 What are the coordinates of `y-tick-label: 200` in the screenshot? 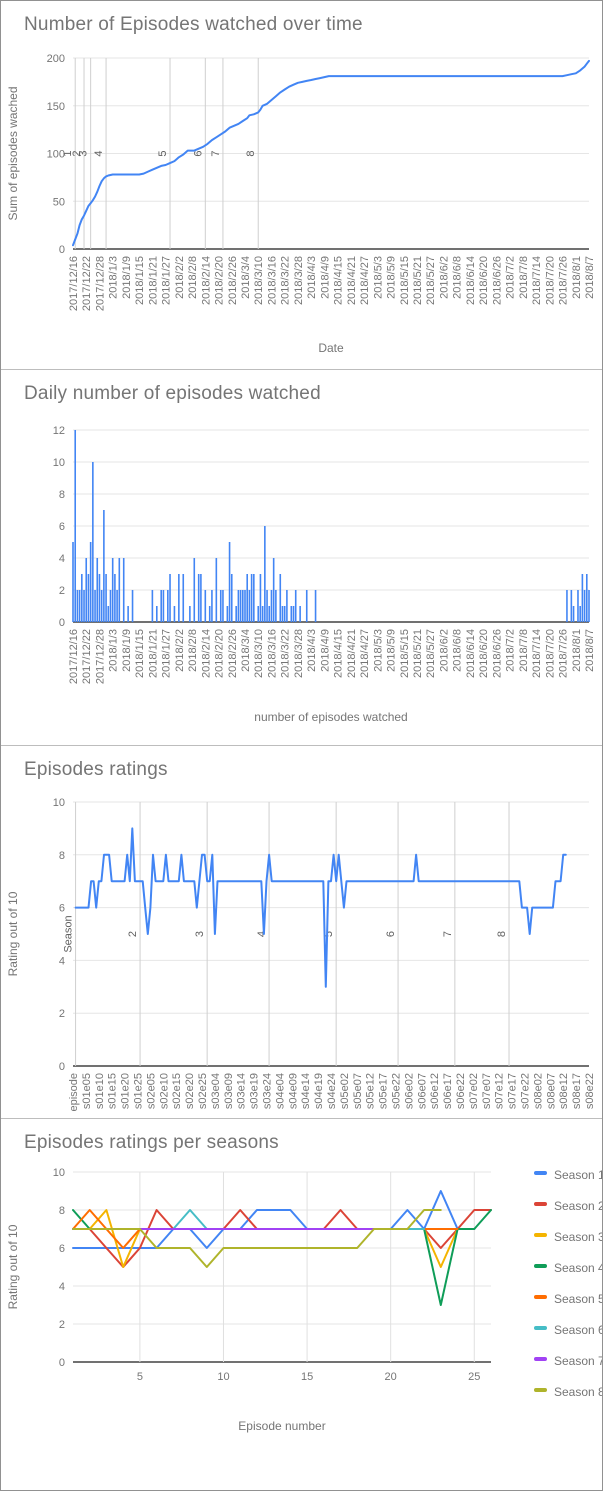 It's located at (56, 59).